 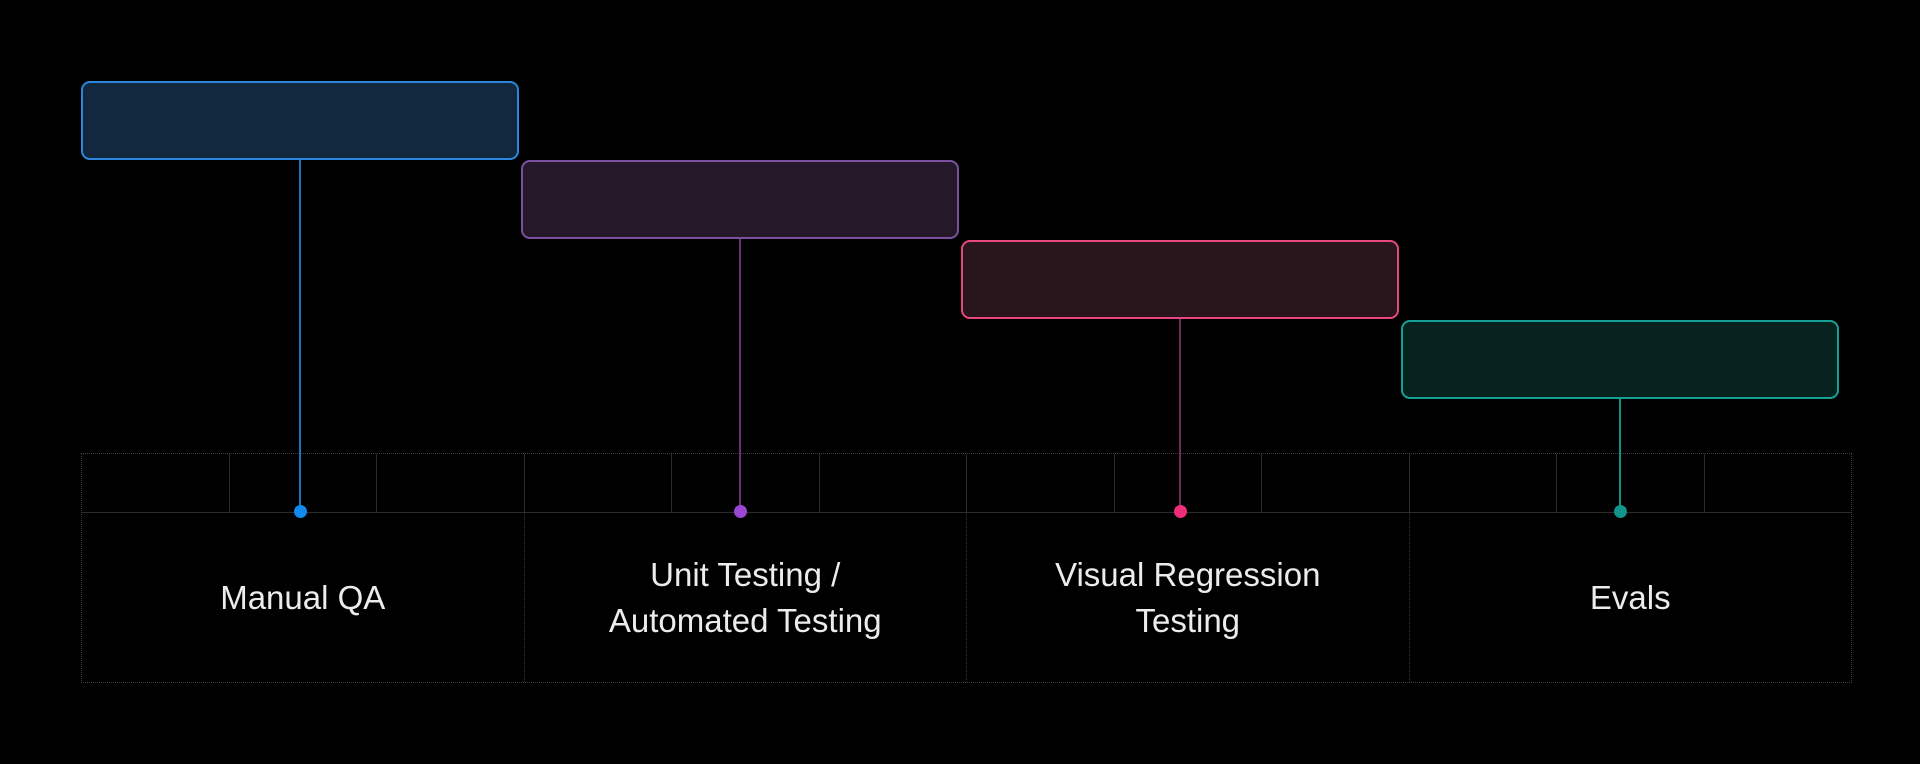 I want to click on stage-box-unit-automated-testing, so click(x=740, y=199).